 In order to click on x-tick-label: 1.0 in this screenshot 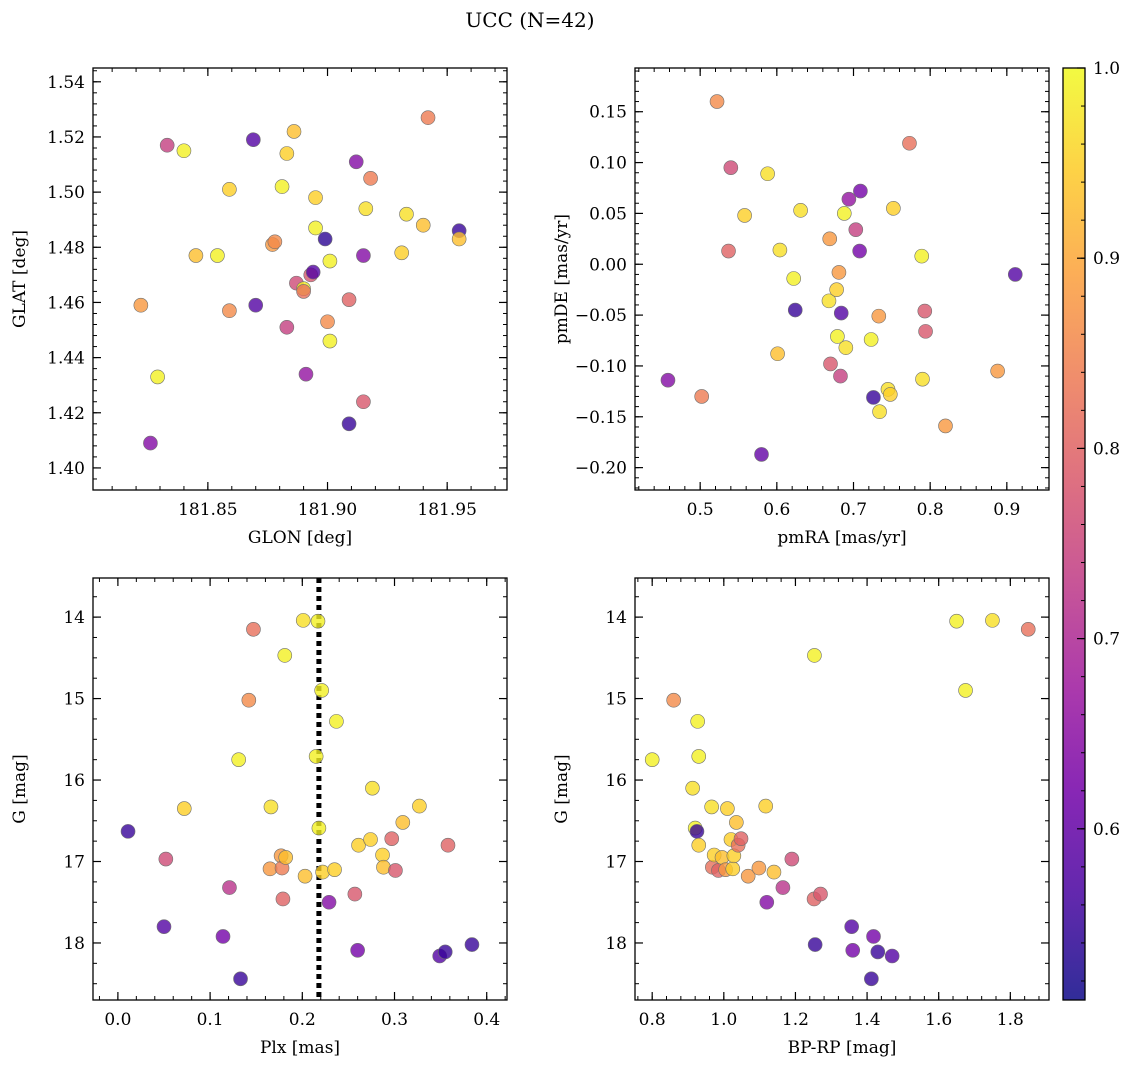, I will do `click(723, 1020)`.